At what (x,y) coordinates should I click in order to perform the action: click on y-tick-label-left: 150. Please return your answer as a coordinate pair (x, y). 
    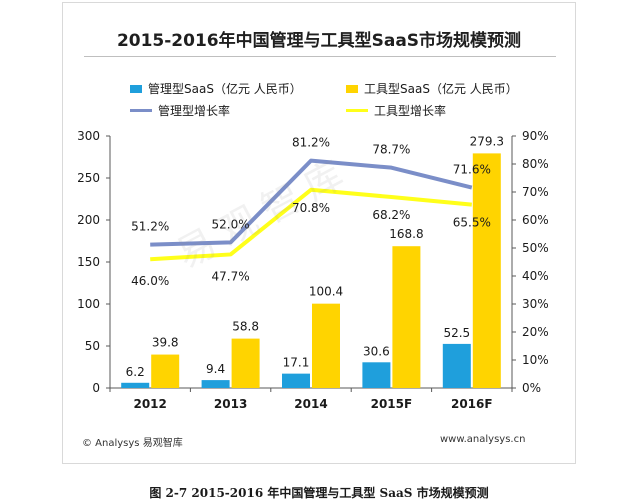
    Looking at the image, I should click on (88, 262).